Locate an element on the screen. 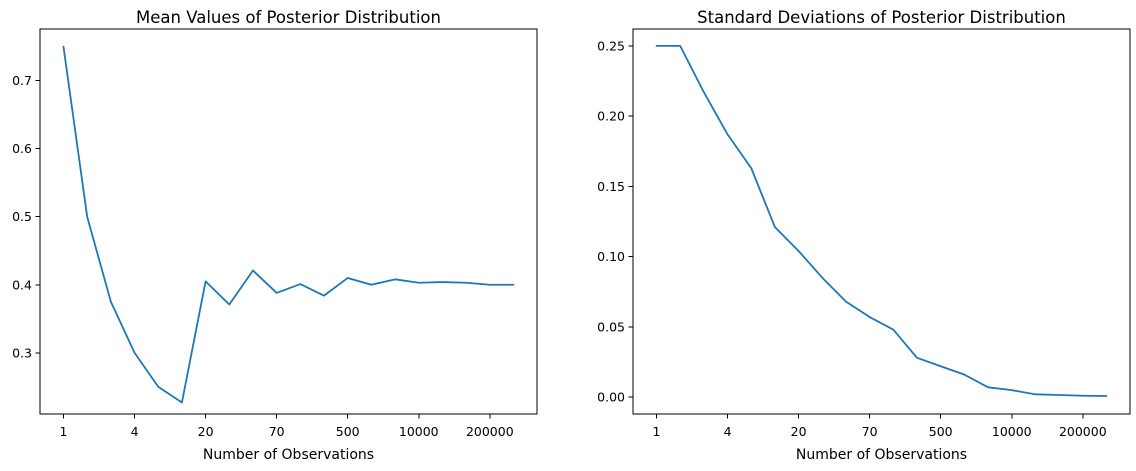  y-tick-label: 0.05 is located at coordinates (611, 326).